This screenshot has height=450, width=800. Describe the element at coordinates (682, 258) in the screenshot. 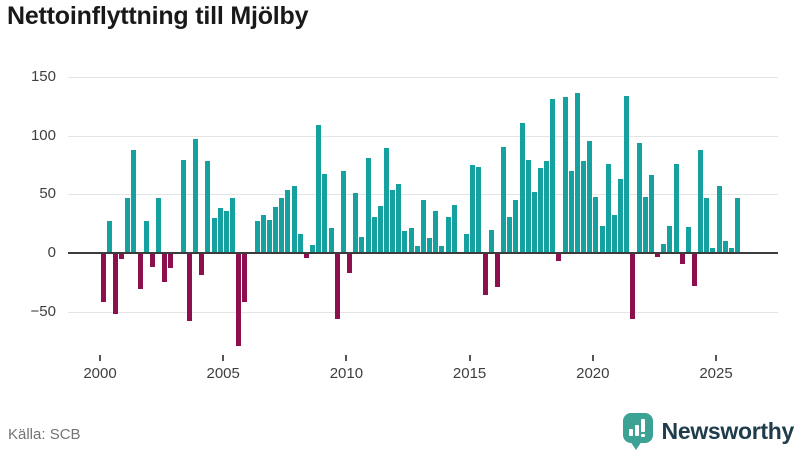

I see `bar-2023-Q3` at that location.